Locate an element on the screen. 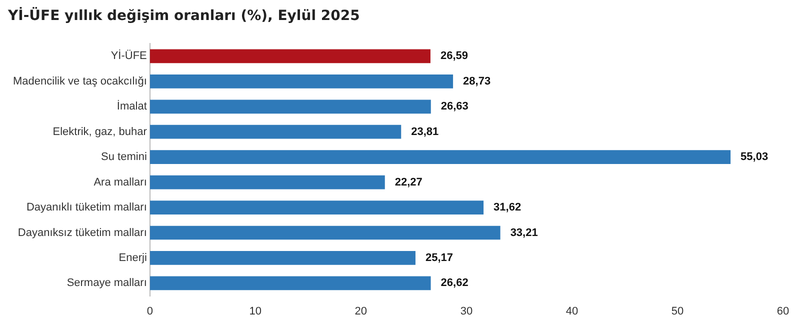 This screenshot has width=809, height=325. y-tick-label: Ara malları is located at coordinates (120, 182).